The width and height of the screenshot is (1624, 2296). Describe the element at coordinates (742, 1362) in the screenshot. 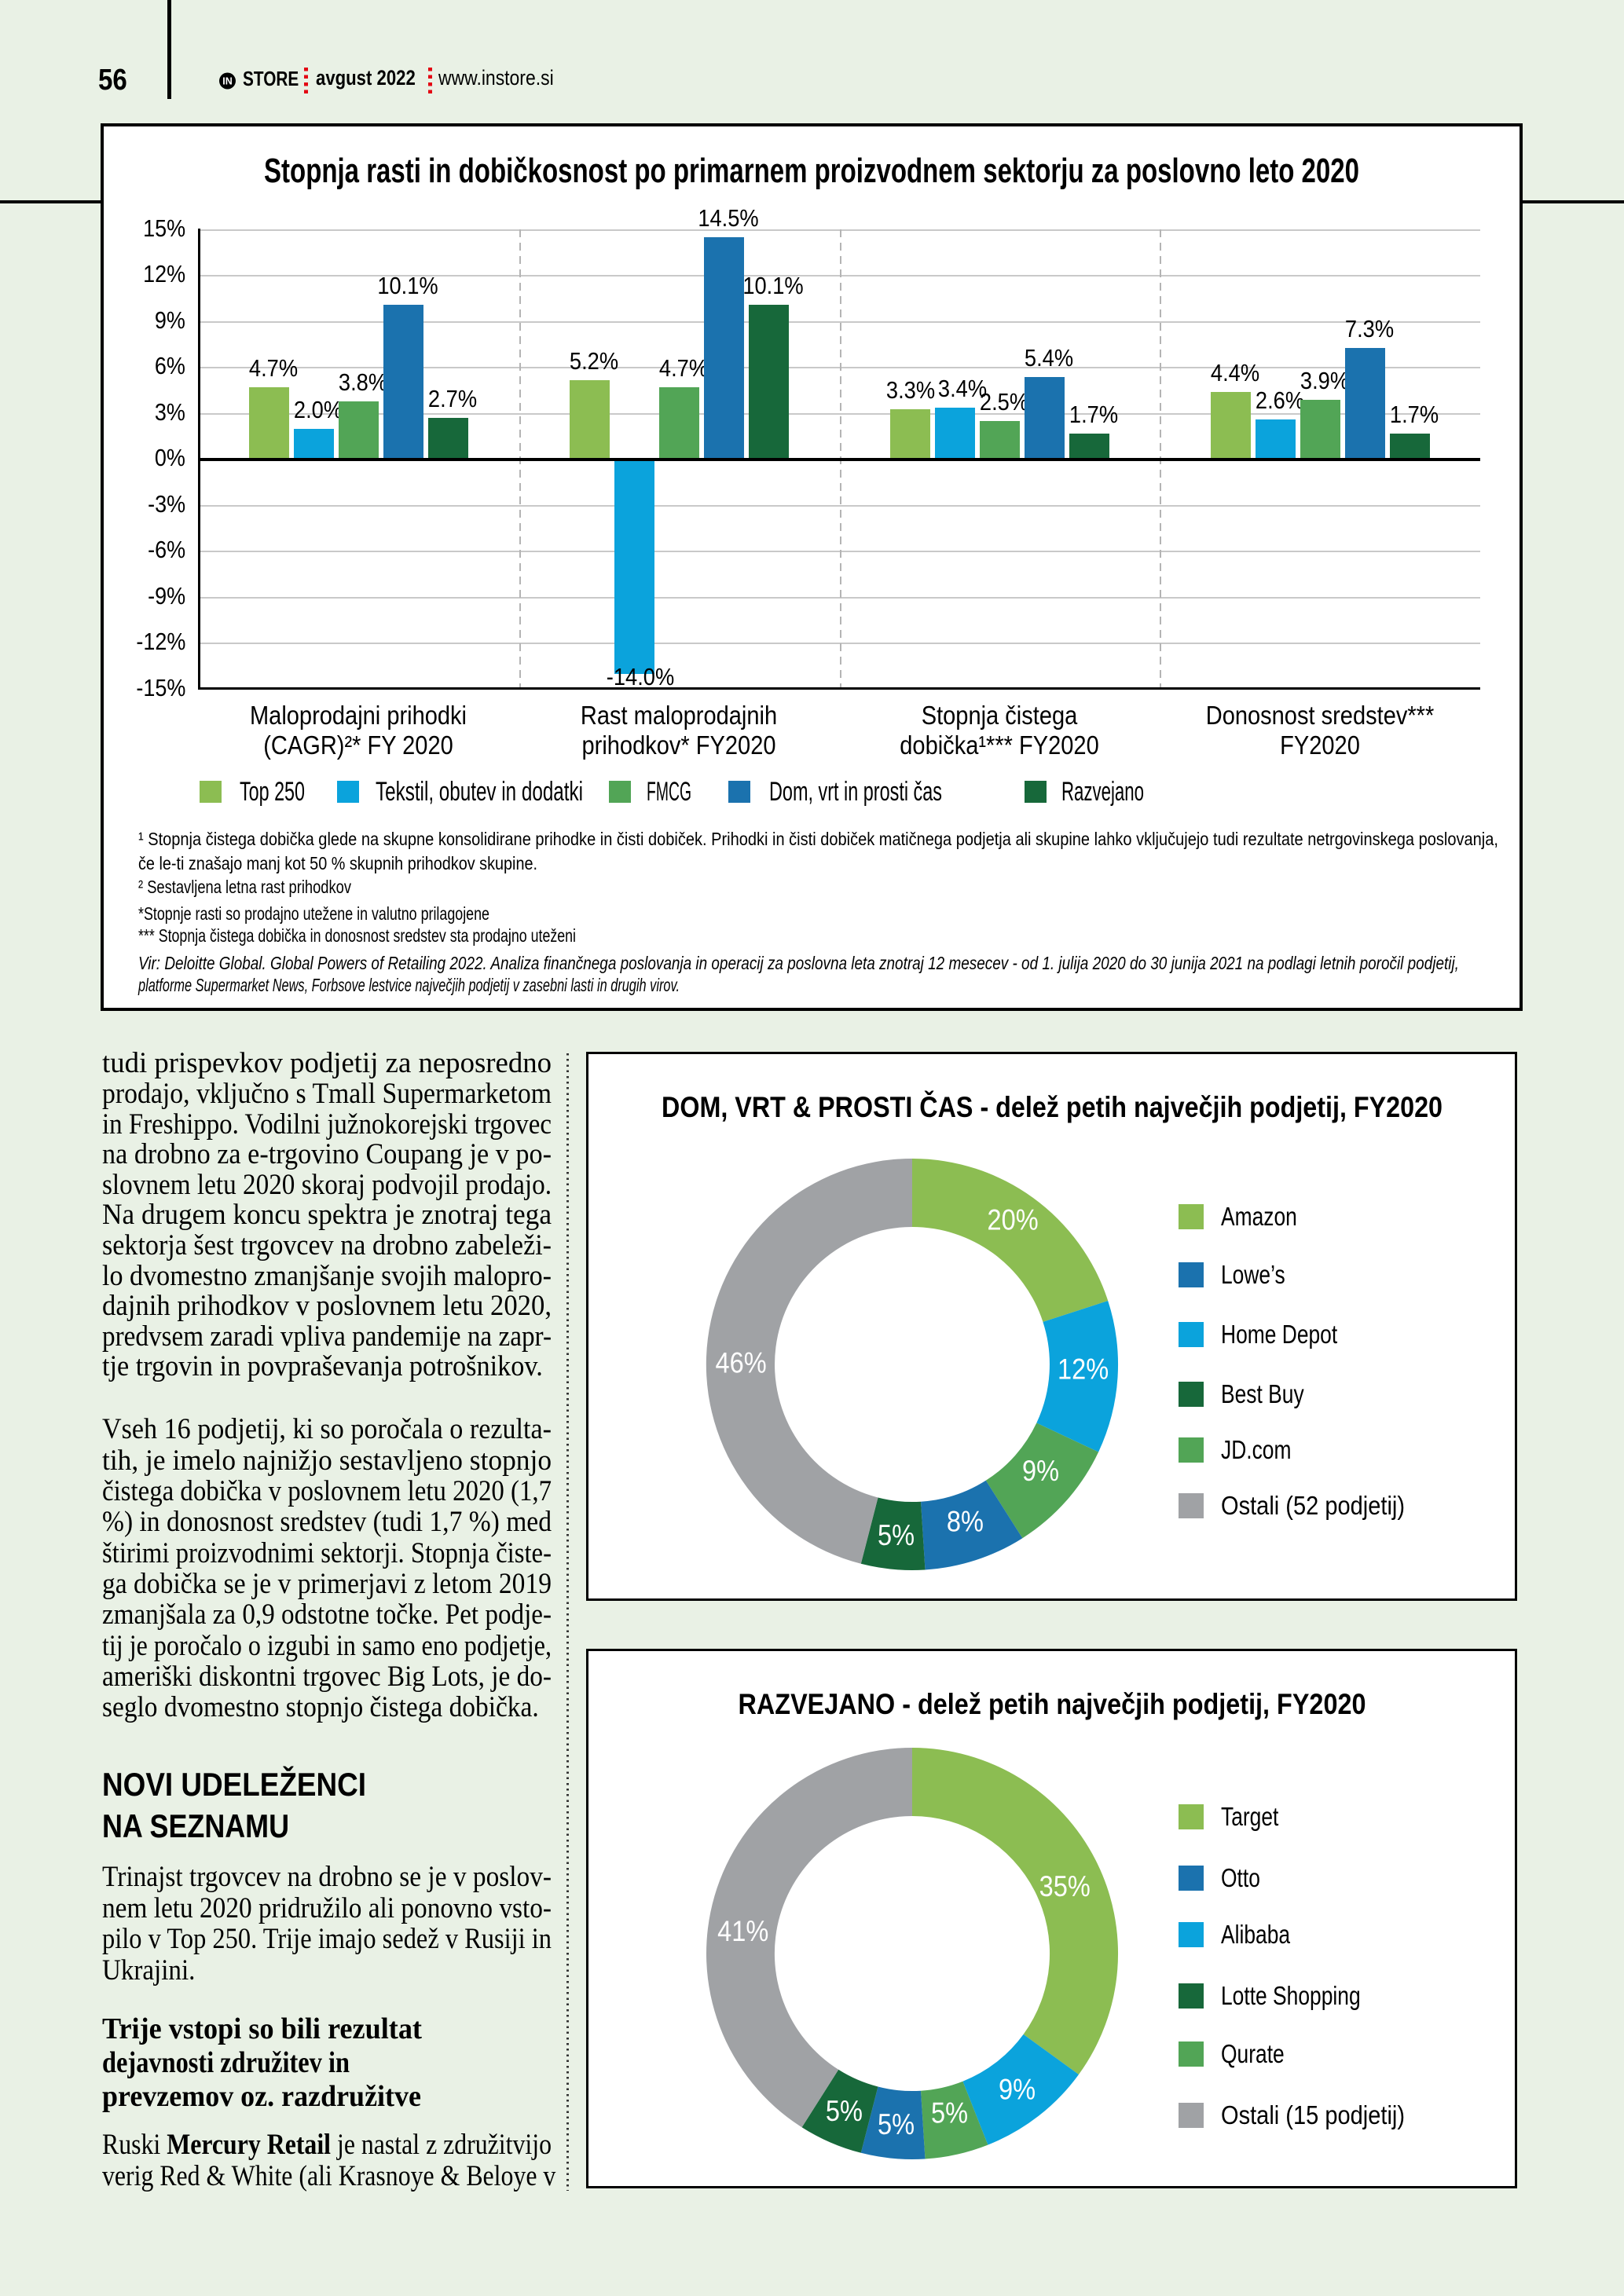

I see `svg-text: 46%` at that location.